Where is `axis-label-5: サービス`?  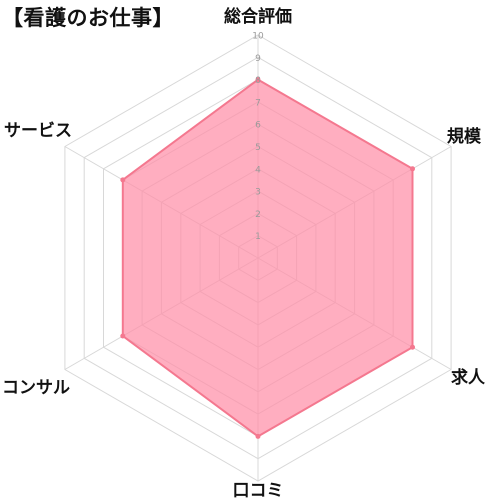
axis-label-5: サービス is located at coordinates (38, 131).